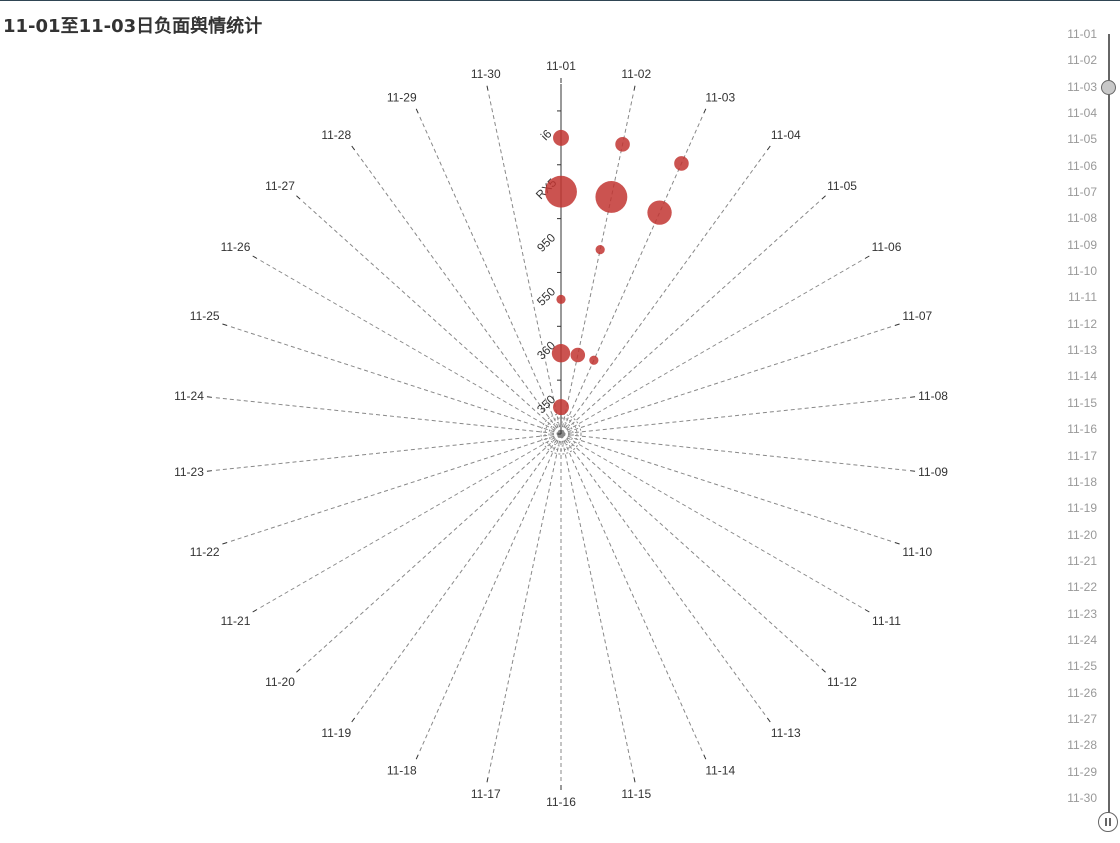 This screenshot has width=1120, height=843. What do you see at coordinates (1082, 34) in the screenshot?
I see `timeline-label: 11-01` at bounding box center [1082, 34].